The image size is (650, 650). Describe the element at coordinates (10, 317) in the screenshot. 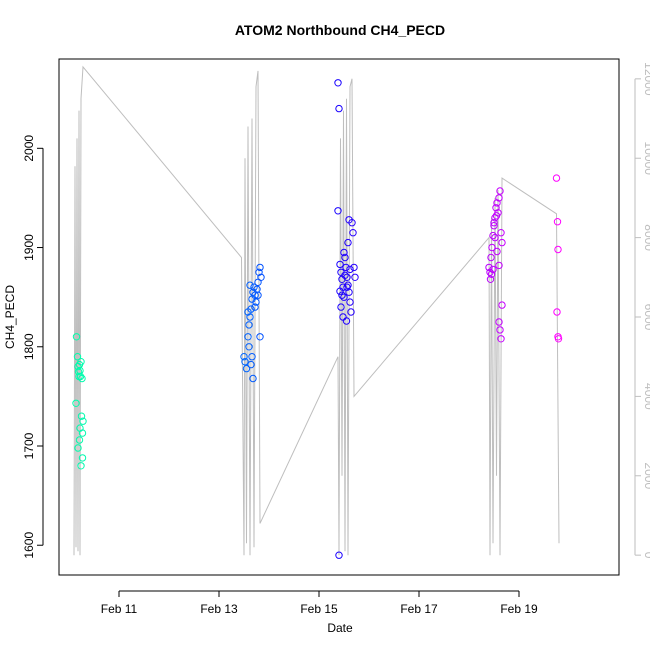

I see `y-axis-label: CH4_PECD` at that location.